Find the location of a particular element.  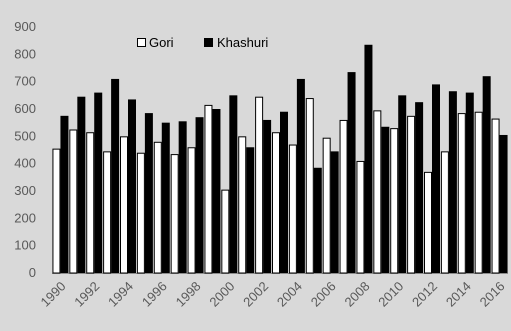

bar-gori-1999 is located at coordinates (208, 189).